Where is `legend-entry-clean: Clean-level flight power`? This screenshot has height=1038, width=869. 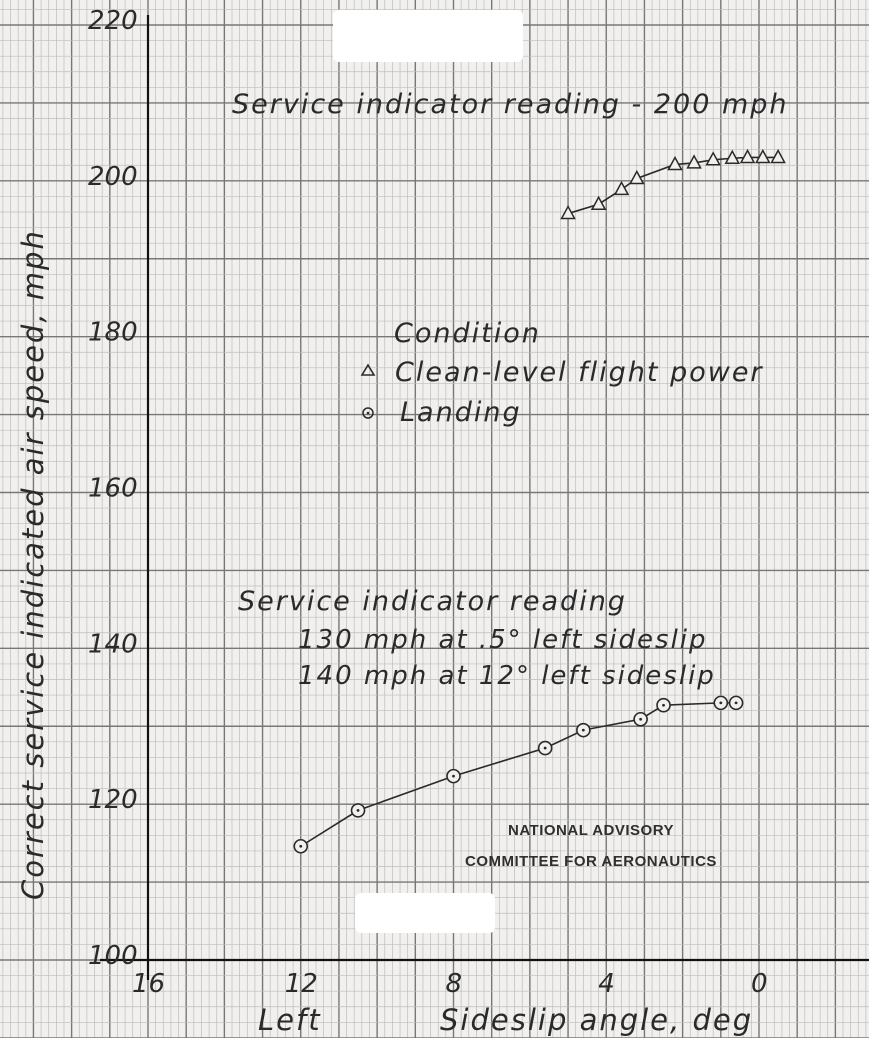
legend-entry-clean: Clean-level flight power is located at coordinates (562, 372).